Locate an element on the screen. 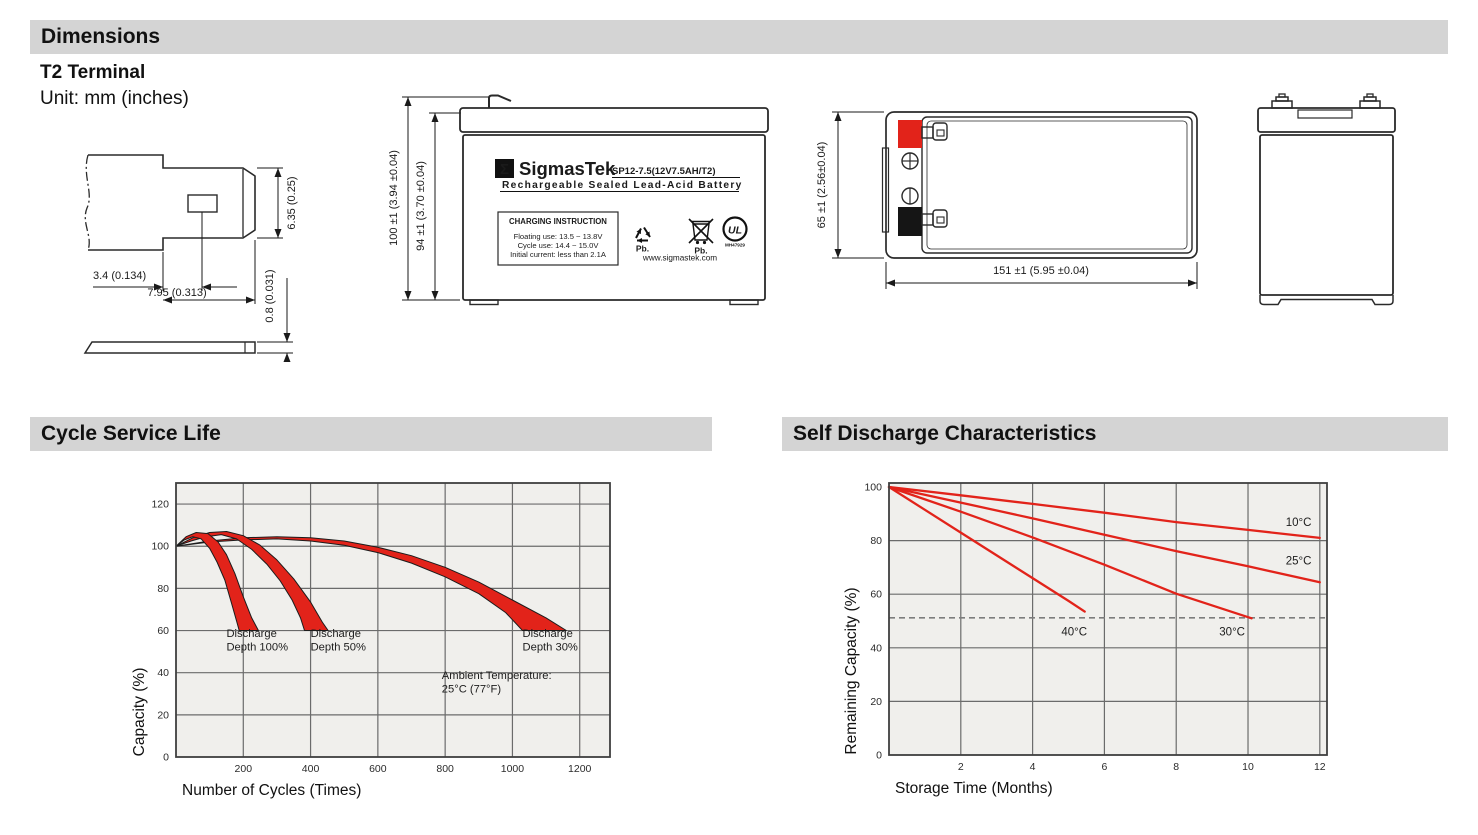  dim-total-height-text: 100 ±1 (3.94 ±0.04) is located at coordinates (394, 198).